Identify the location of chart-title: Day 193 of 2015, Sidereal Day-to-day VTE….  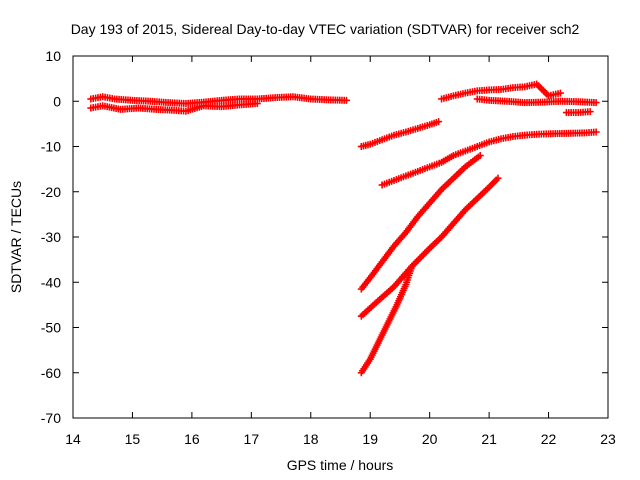
(325, 29).